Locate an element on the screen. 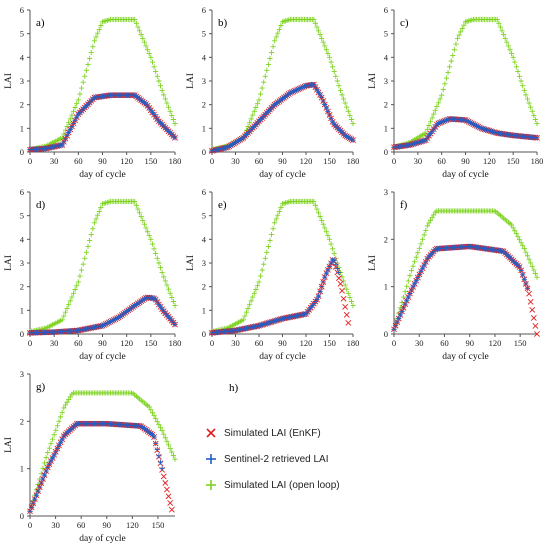 The image size is (550, 550). y-tick-label: 1 is located at coordinates (386, 128).